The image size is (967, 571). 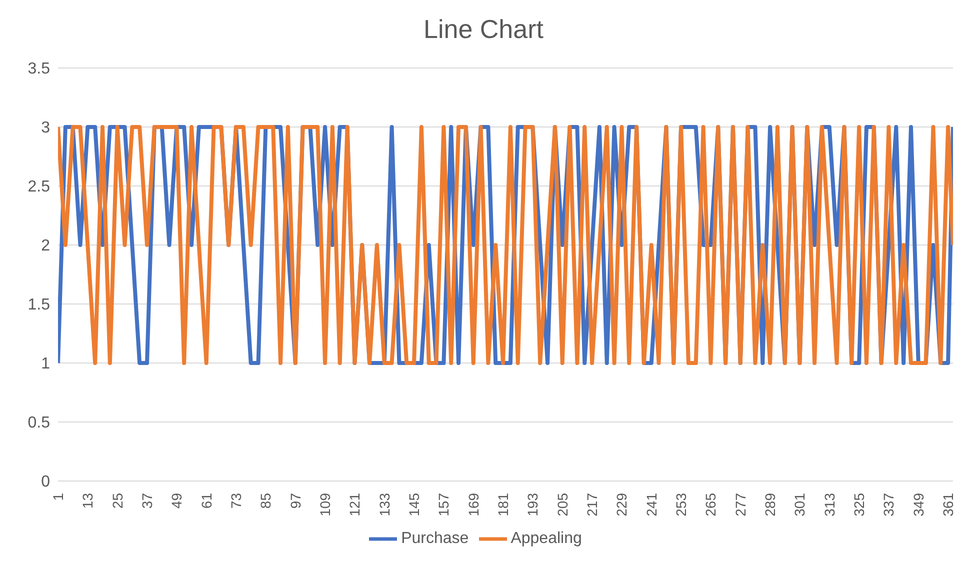 I want to click on x-tick-label: 145, so click(x=414, y=504).